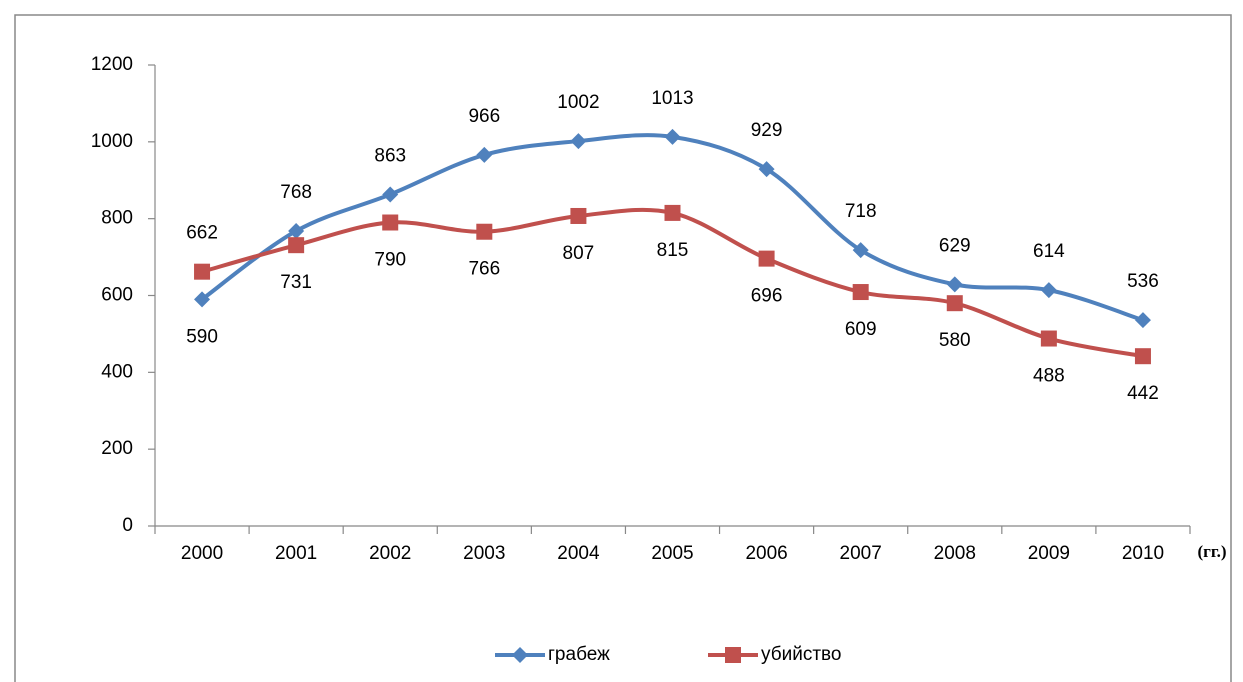 The image size is (1243, 682). I want to click on data-label: 731, so click(296, 282).